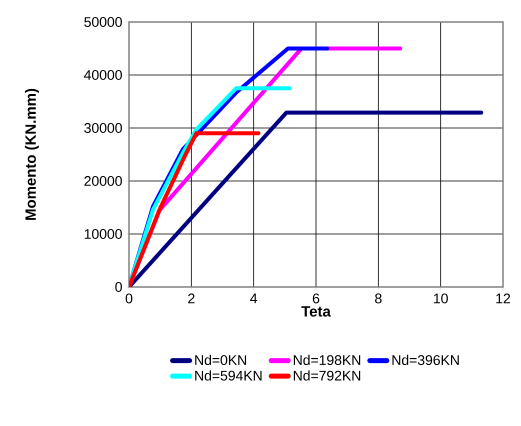 The width and height of the screenshot is (521, 426). Describe the element at coordinates (103, 128) in the screenshot. I see `y-tick-label: 30000` at that location.